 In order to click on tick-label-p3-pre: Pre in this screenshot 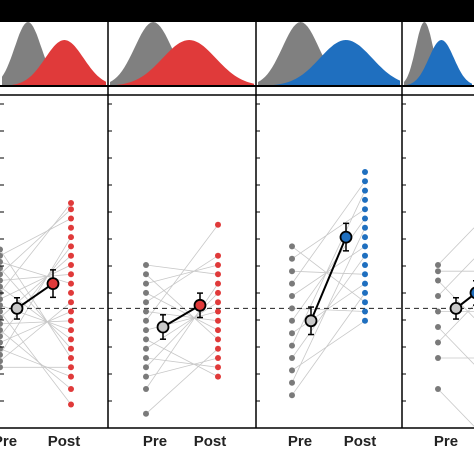, I will do `click(300, 441)`.